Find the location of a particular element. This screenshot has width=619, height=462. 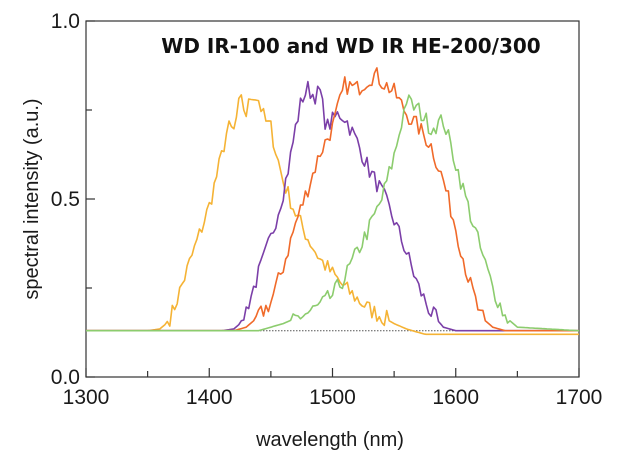

y-tick-label: 0.5 is located at coordinates (65, 199).